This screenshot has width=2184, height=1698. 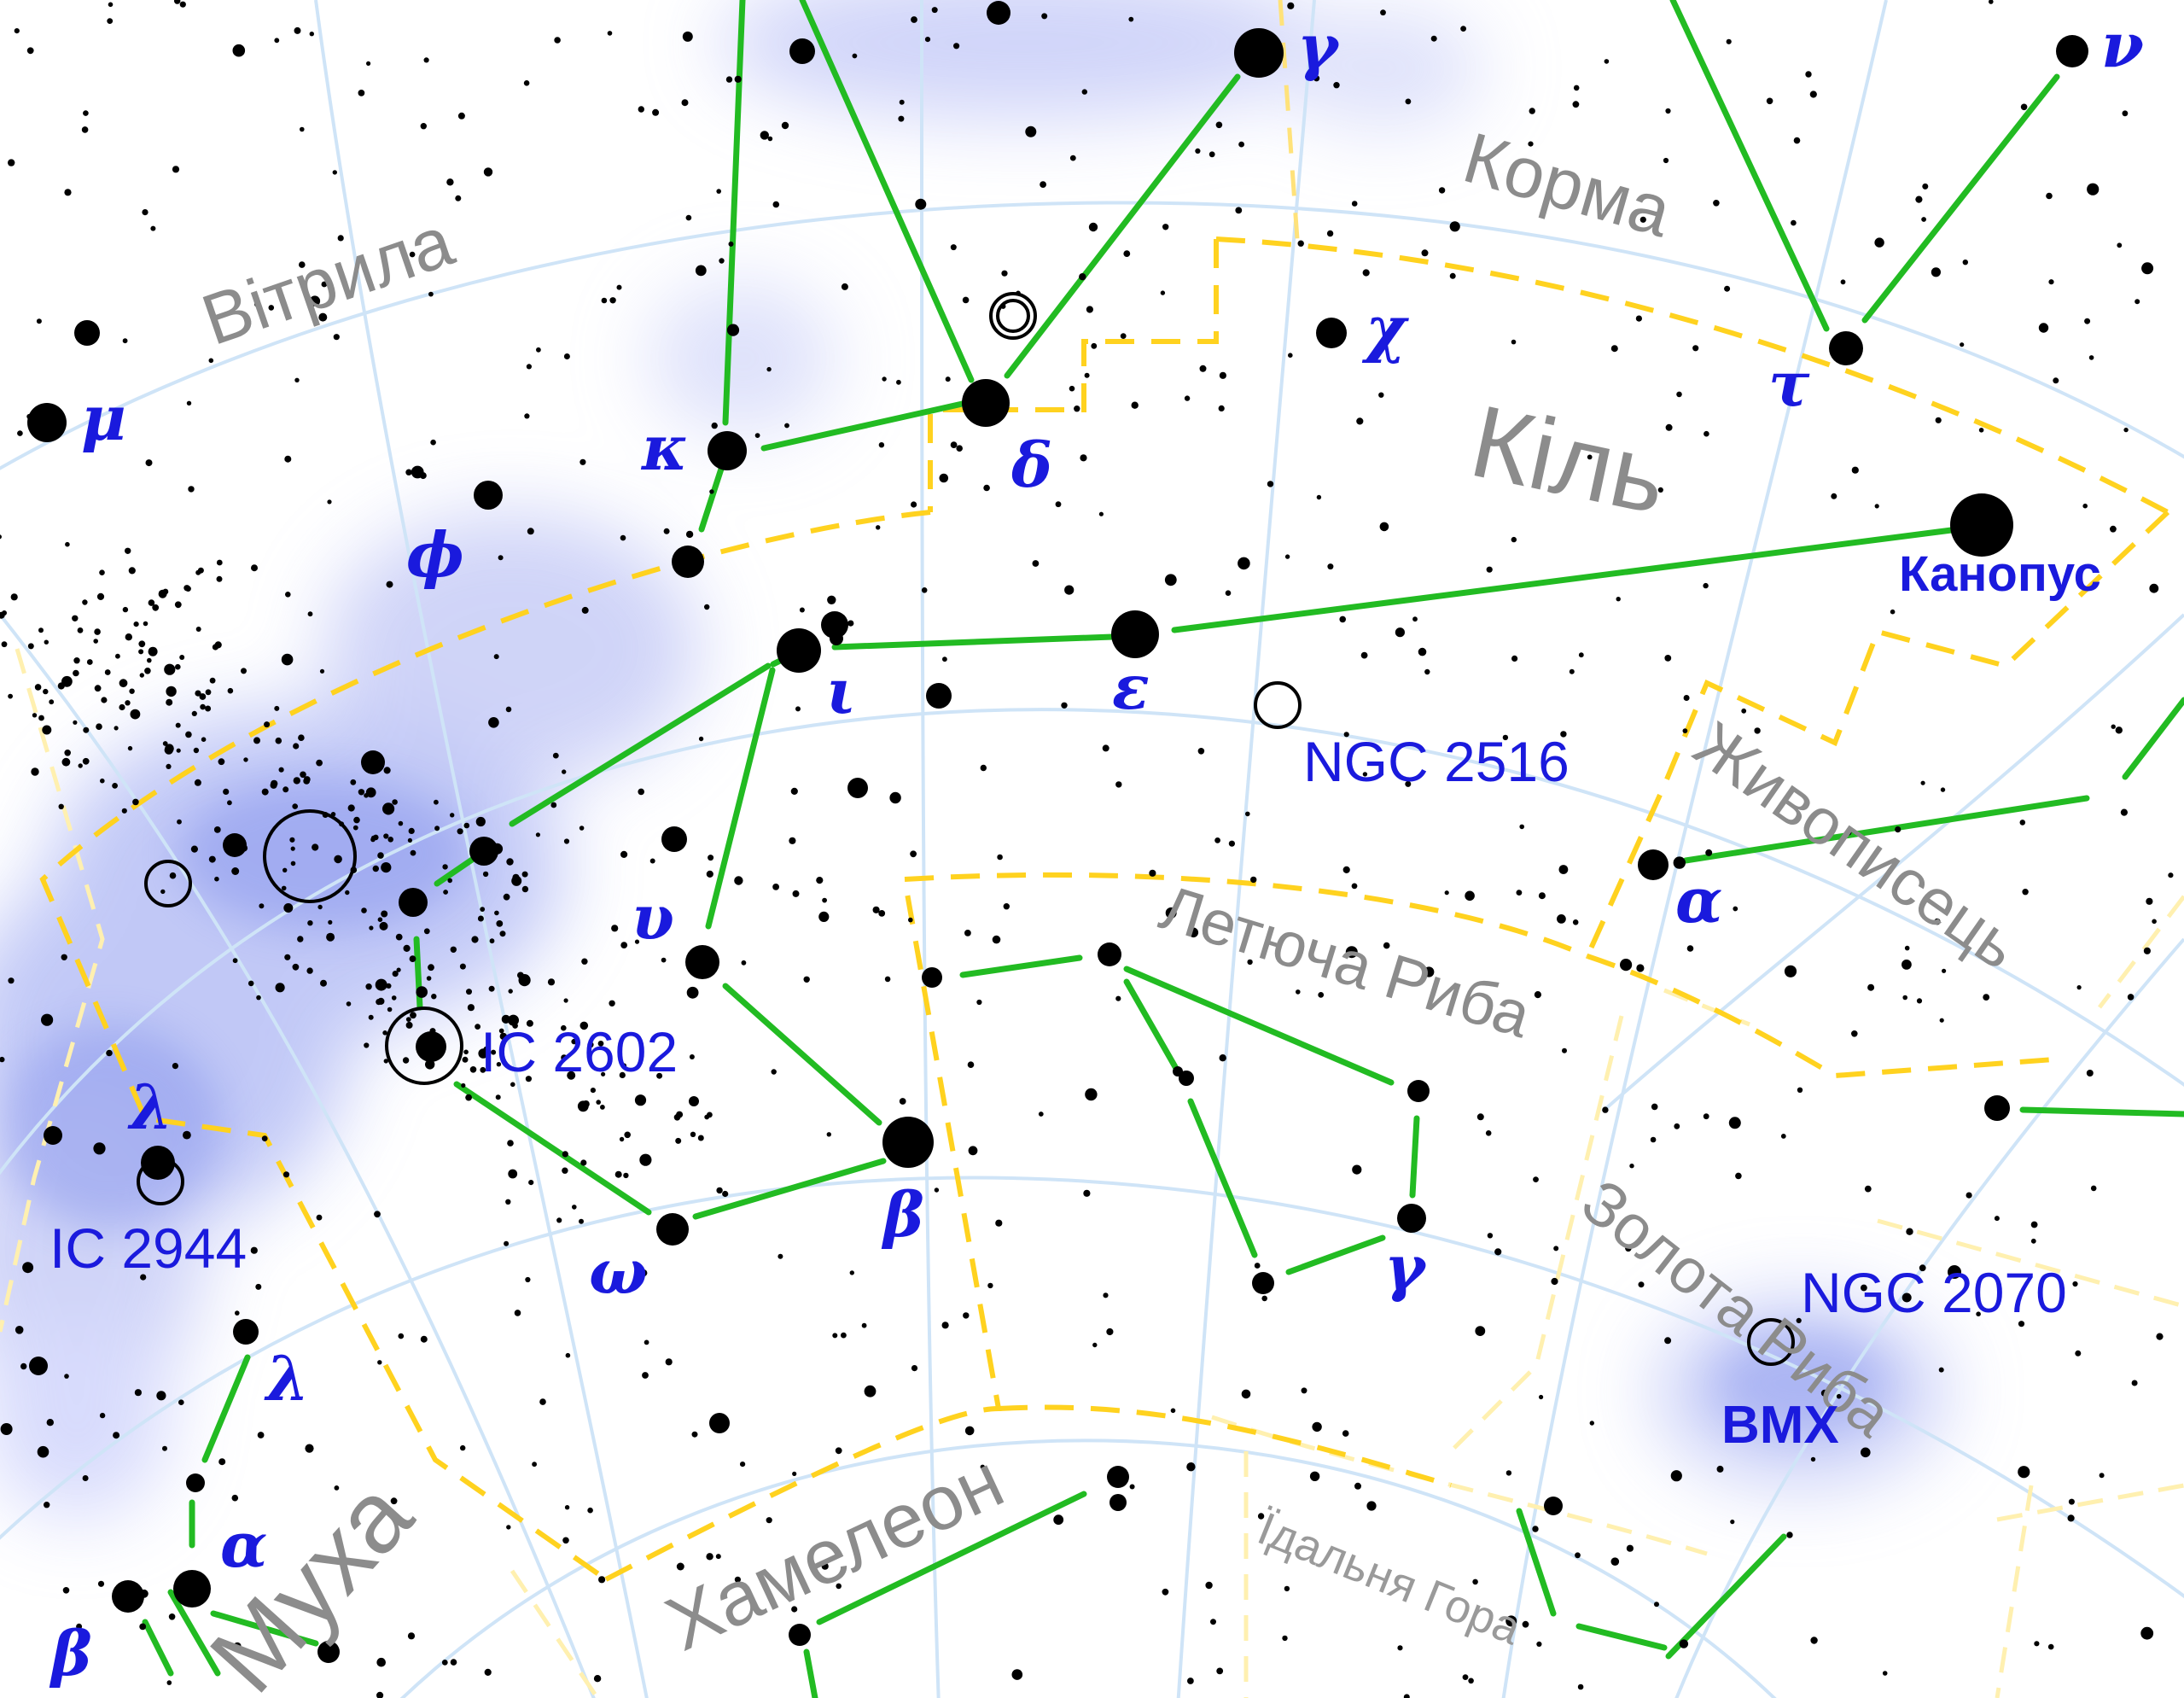 What do you see at coordinates (413, 903) in the screenshot?
I see `star-p-carinae` at bounding box center [413, 903].